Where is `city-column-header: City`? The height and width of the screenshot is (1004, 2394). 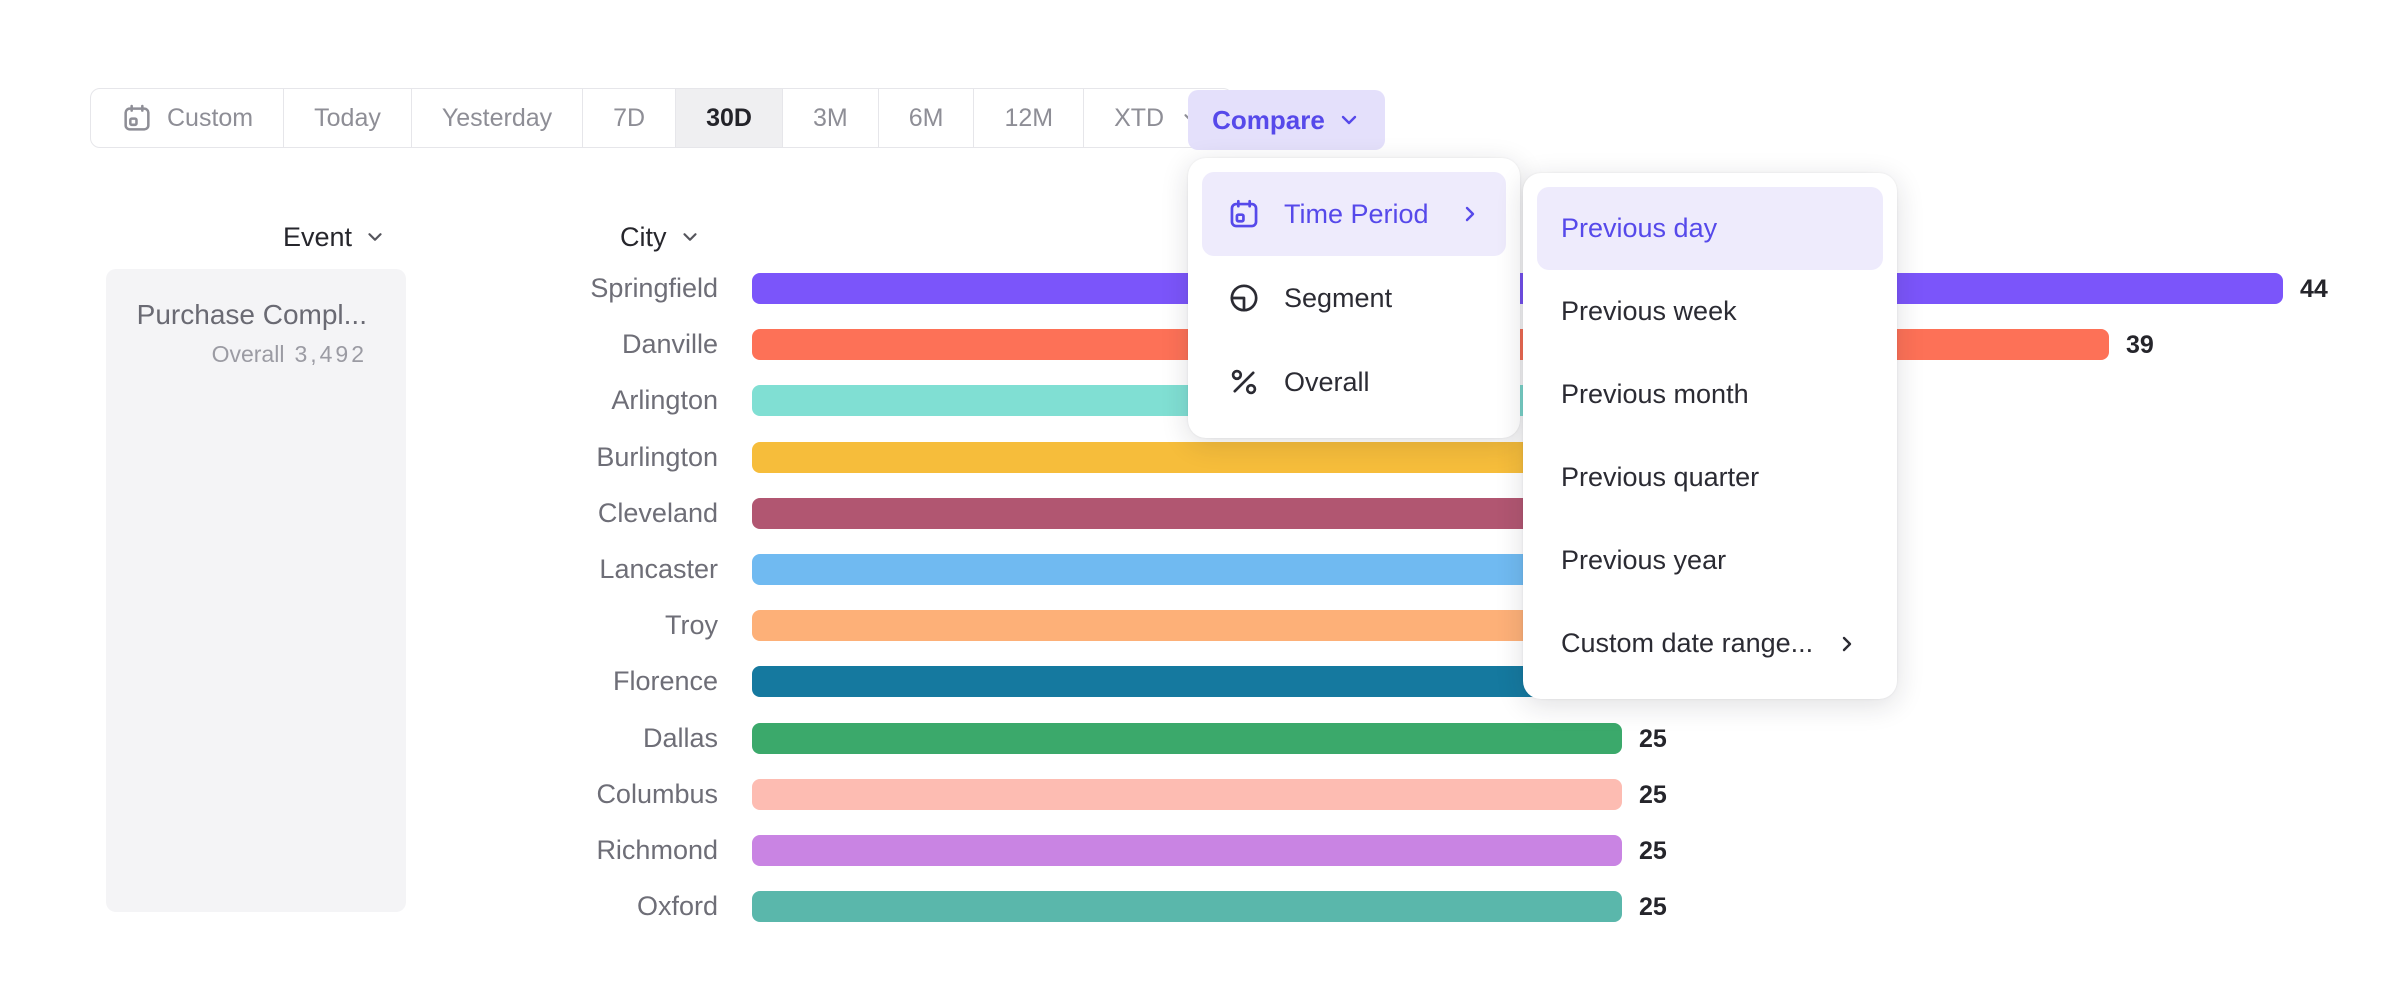 city-column-header: City is located at coordinates (660, 237).